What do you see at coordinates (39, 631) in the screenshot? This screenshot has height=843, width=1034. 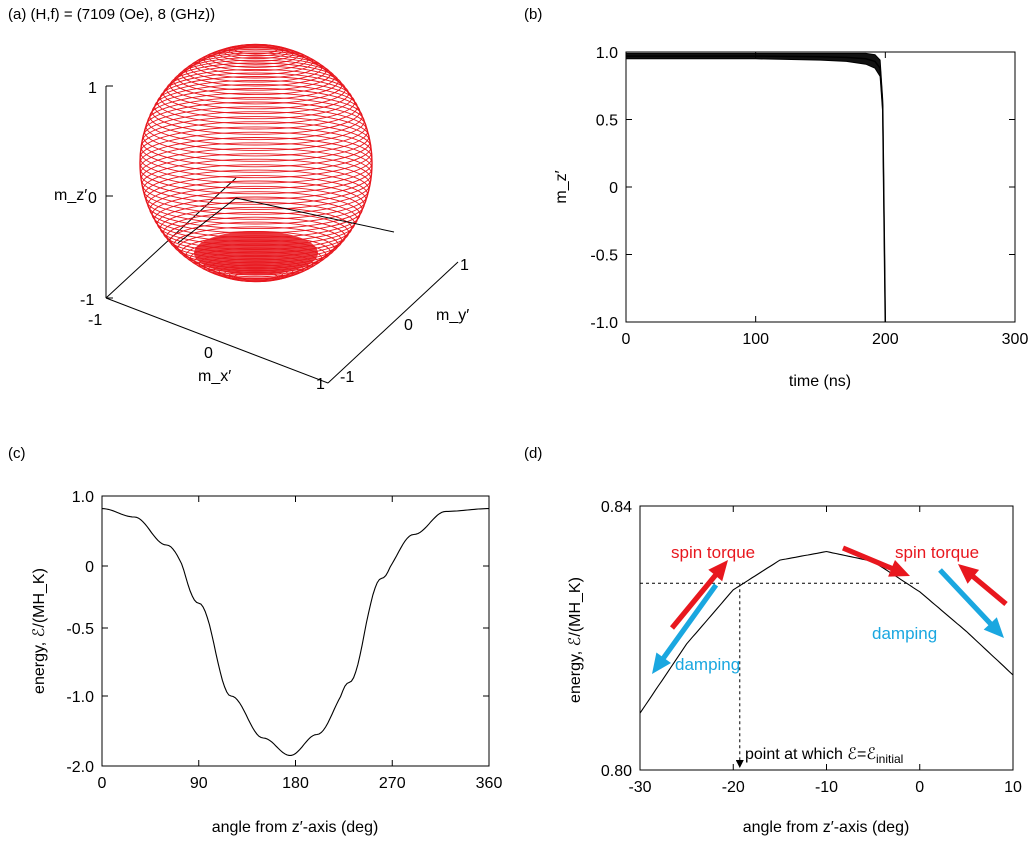 I see `panel-c-ylabel: energy, ℰ/(MH_K)` at bounding box center [39, 631].